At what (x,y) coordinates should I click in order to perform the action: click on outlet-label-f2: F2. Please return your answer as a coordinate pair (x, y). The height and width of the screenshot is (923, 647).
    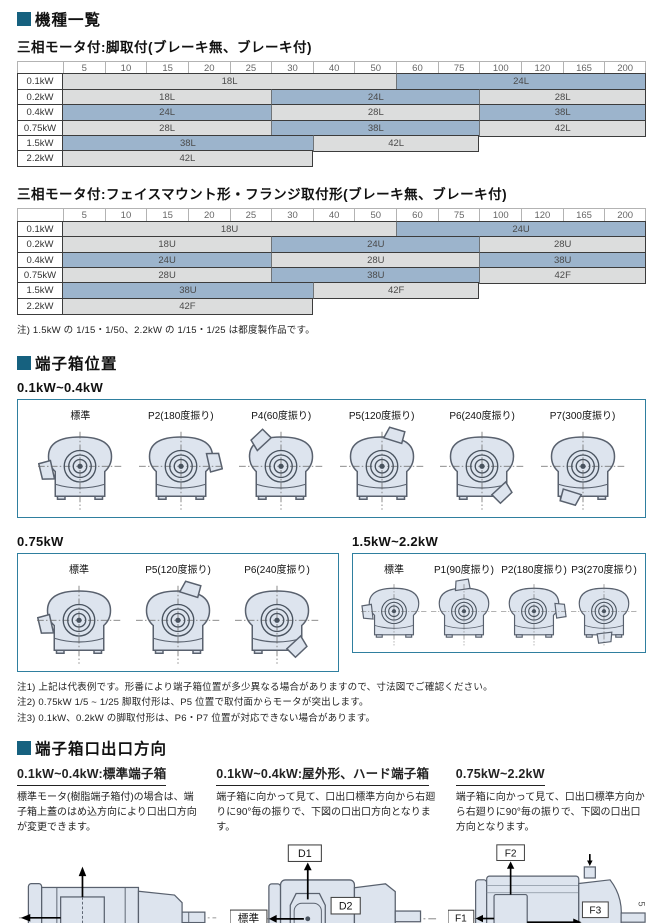
    Looking at the image, I should click on (511, 853).